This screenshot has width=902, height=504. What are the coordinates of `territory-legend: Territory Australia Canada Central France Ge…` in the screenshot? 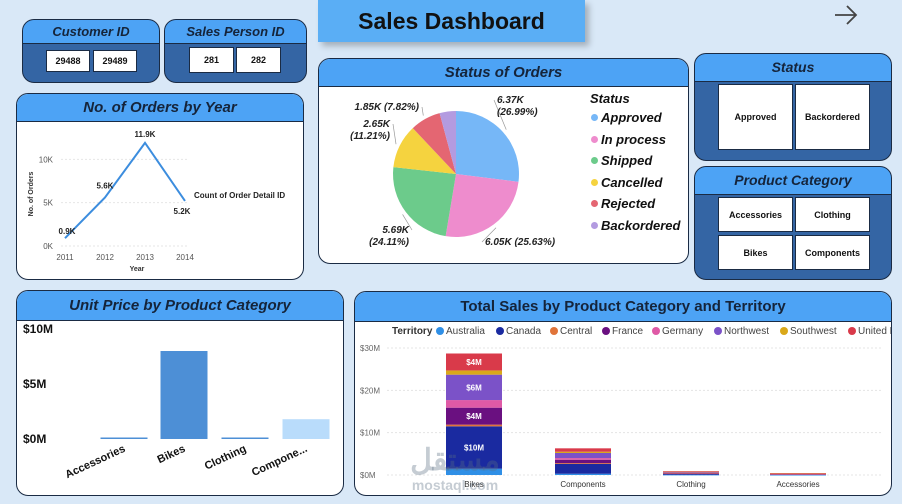 It's located at (623, 333).